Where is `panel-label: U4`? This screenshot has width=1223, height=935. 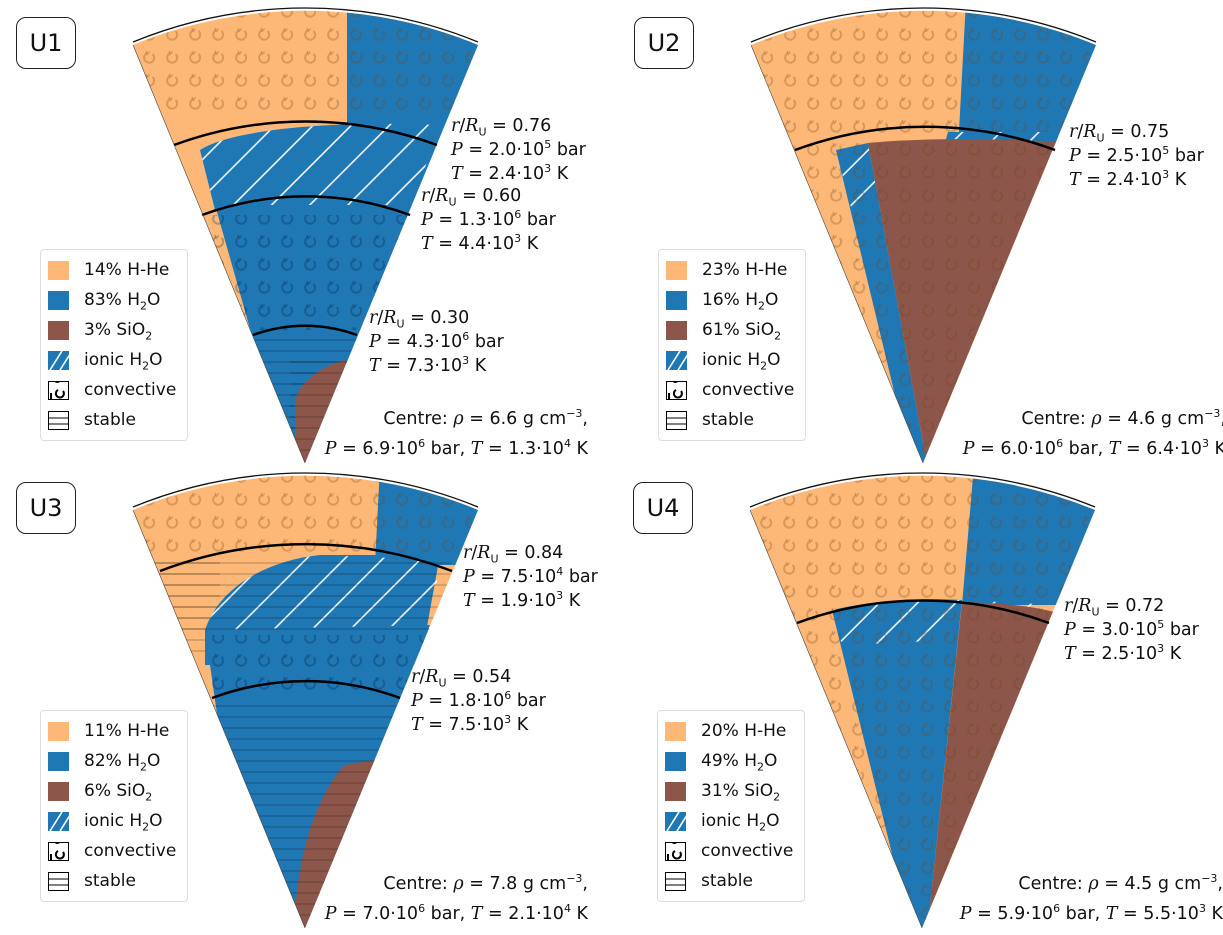
panel-label: U4 is located at coordinates (663, 508).